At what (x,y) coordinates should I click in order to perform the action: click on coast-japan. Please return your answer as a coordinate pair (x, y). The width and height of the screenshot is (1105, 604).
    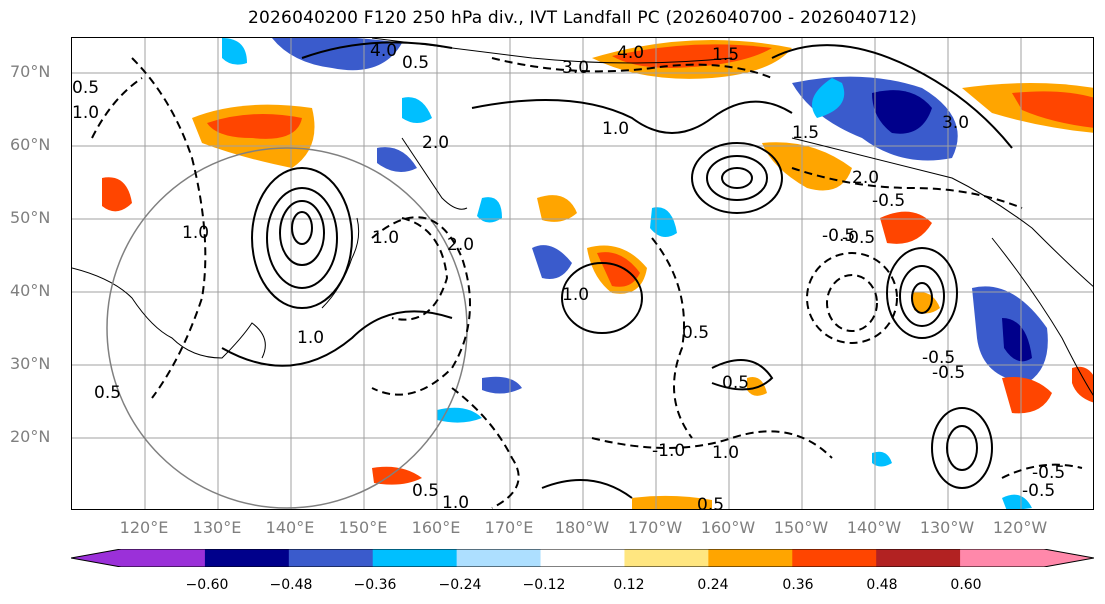
    Looking at the image, I should click on (340, 263).